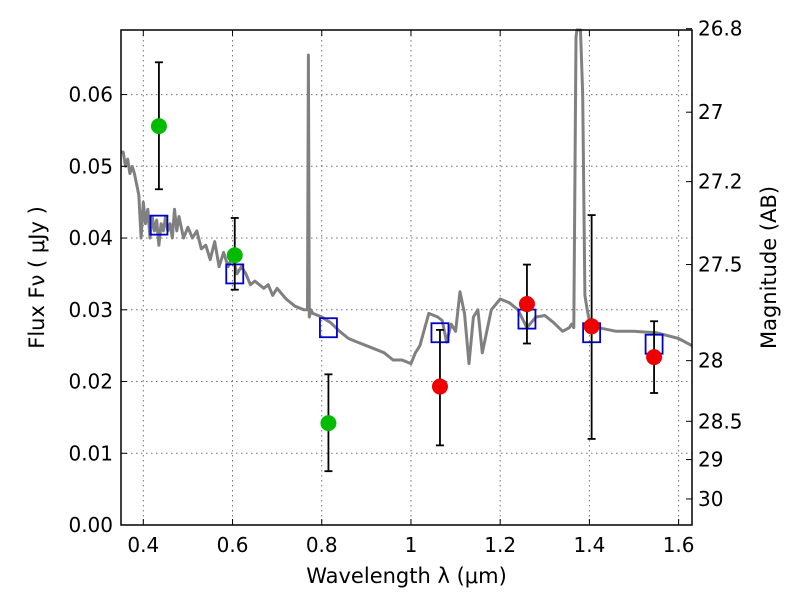 This screenshot has width=800, height=600. What do you see at coordinates (90, 95) in the screenshot?
I see `y-tick-label: 0.06` at bounding box center [90, 95].